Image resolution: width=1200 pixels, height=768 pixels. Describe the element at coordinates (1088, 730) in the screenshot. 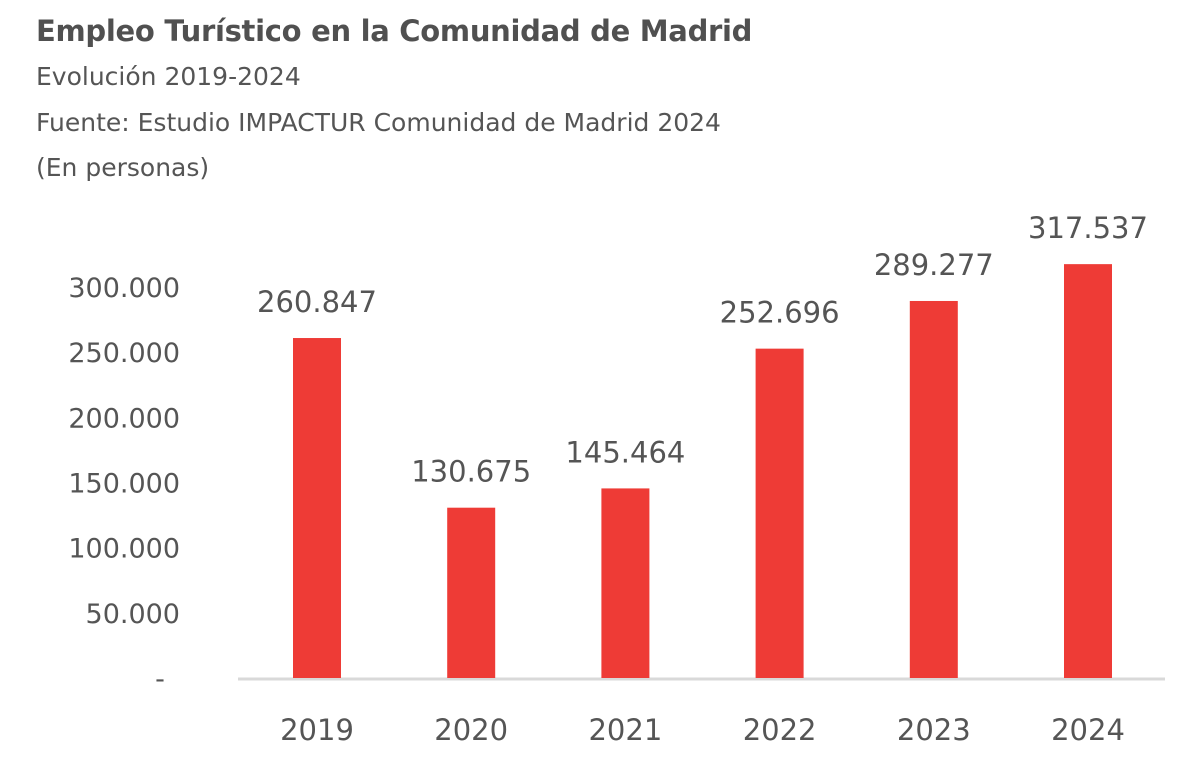

I see `x-tick-label: 2024` at that location.